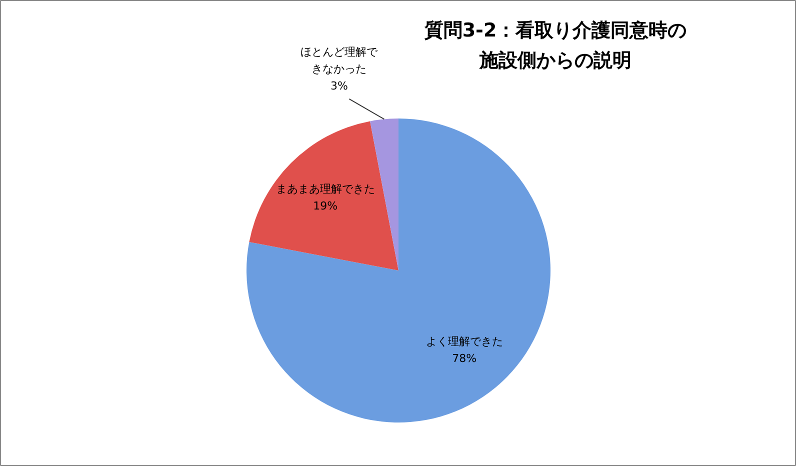  Describe the element at coordinates (339, 61) in the screenshot. I see `slice-label: ほとんど理解できなかった` at that location.